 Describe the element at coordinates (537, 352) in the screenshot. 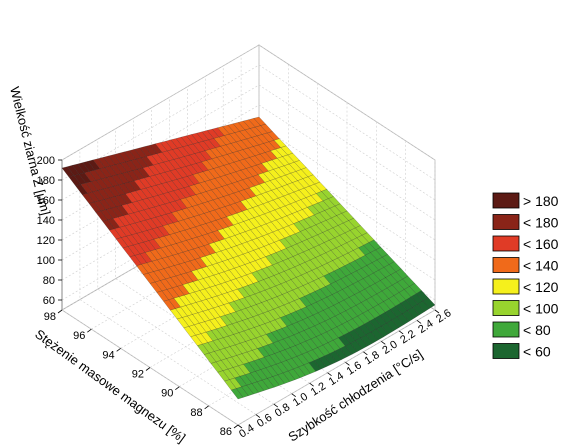

I see `legend-label: < 60` at that location.